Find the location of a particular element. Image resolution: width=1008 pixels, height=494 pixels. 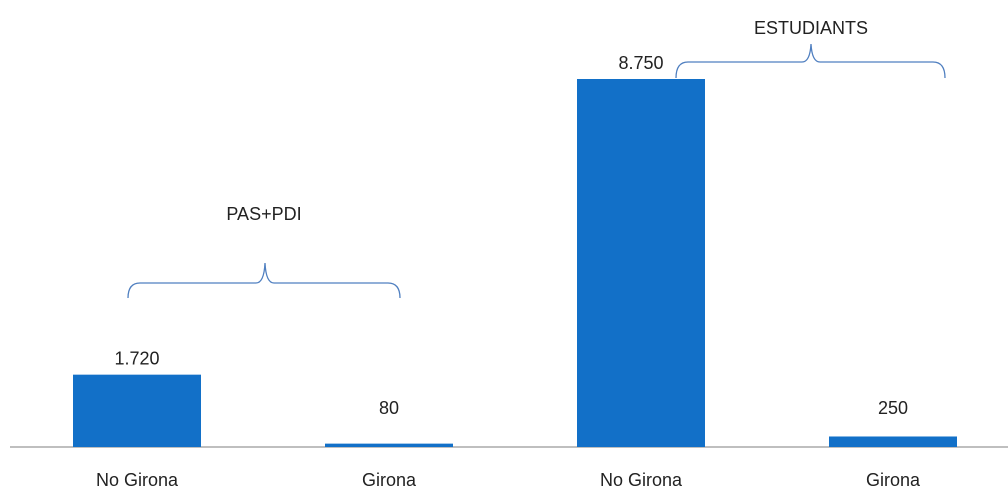

value-label: 1.720 is located at coordinates (136, 358).